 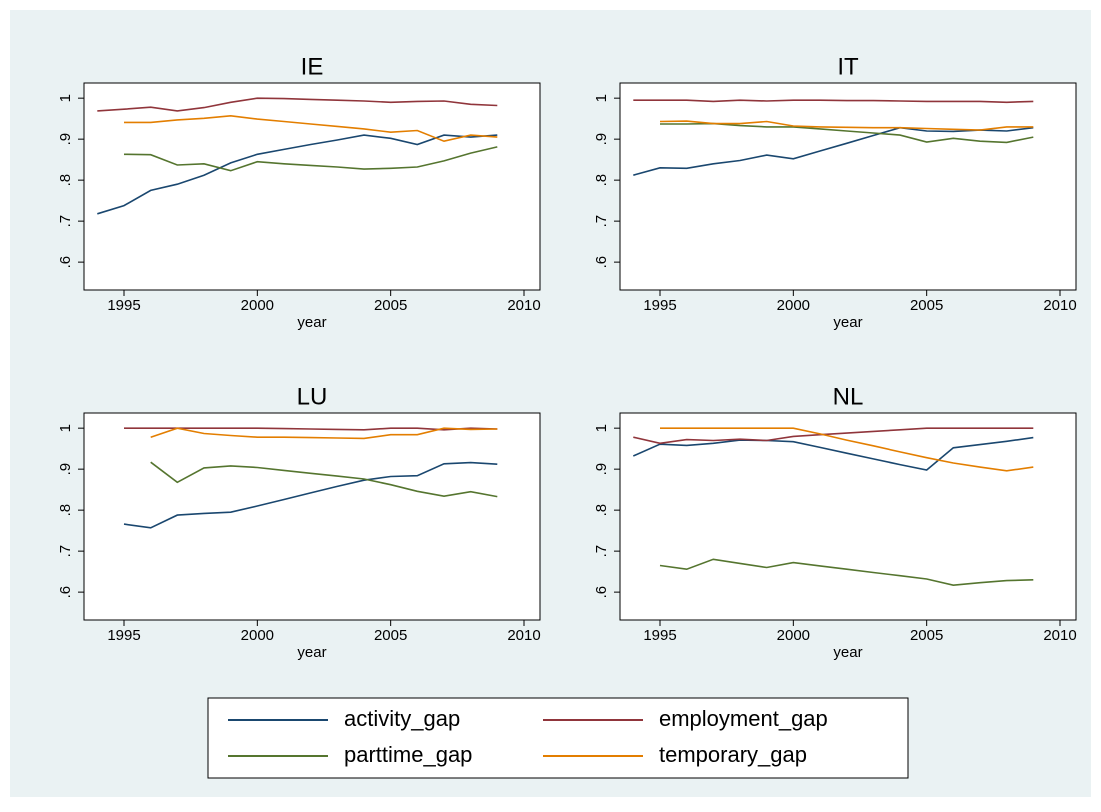 What do you see at coordinates (312, 396) in the screenshot?
I see `panel-title: LU` at bounding box center [312, 396].